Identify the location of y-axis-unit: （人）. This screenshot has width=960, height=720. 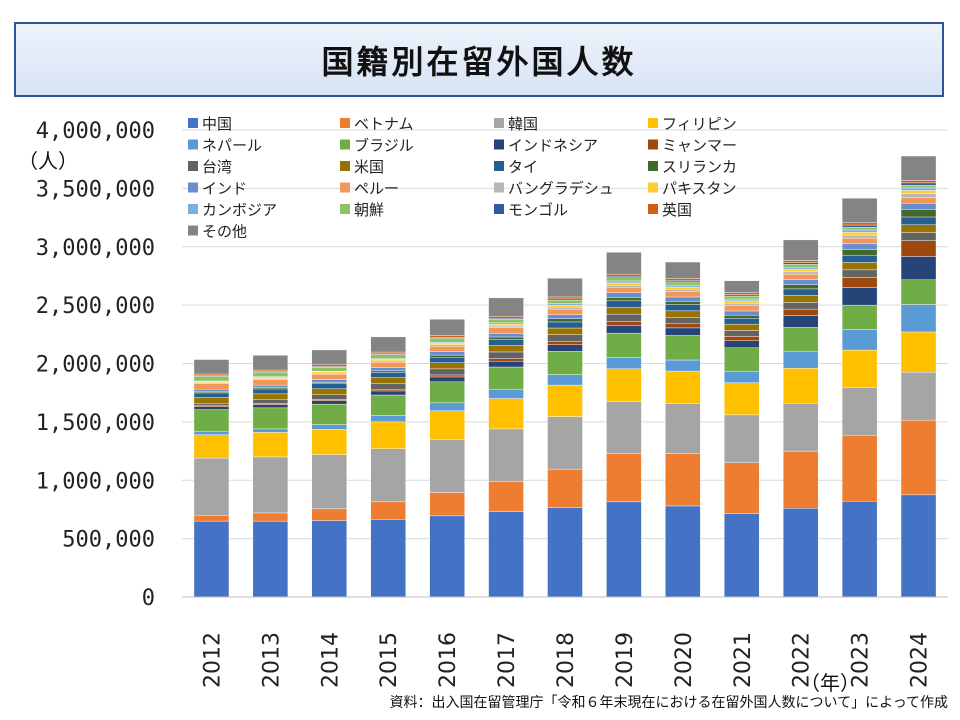
(48, 161).